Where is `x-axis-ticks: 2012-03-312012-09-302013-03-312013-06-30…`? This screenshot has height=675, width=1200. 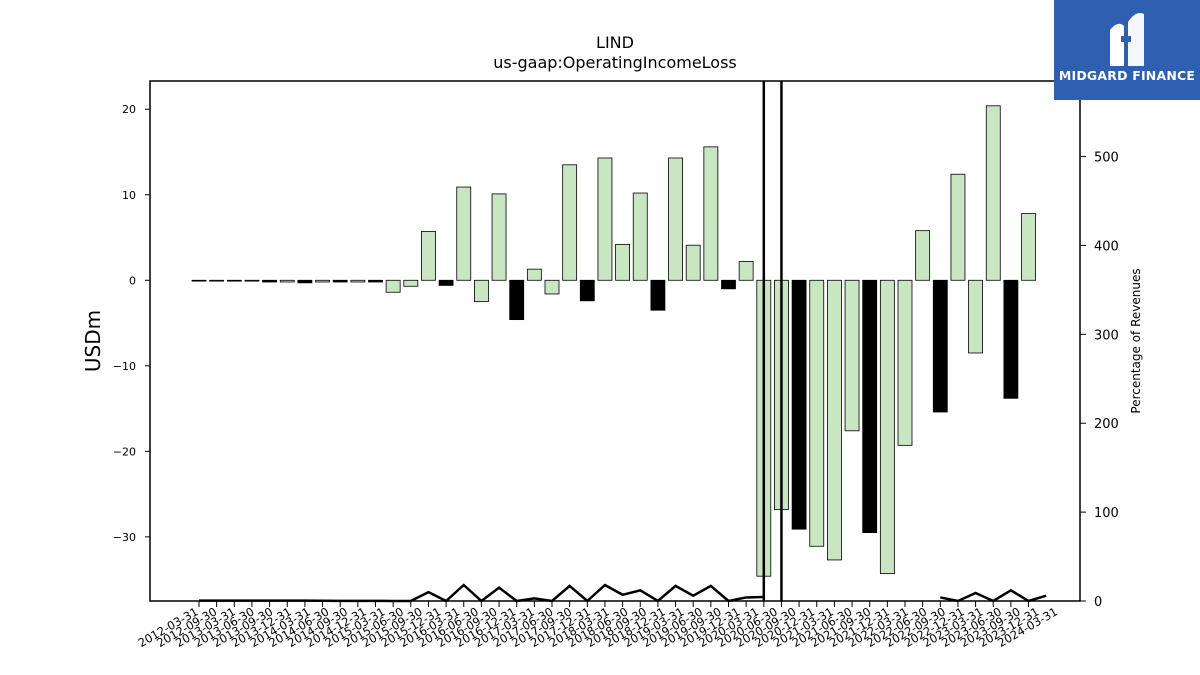 x-axis-ticks: 2012-03-312012-09-302013-03-312013-06-30… is located at coordinates (598, 625).